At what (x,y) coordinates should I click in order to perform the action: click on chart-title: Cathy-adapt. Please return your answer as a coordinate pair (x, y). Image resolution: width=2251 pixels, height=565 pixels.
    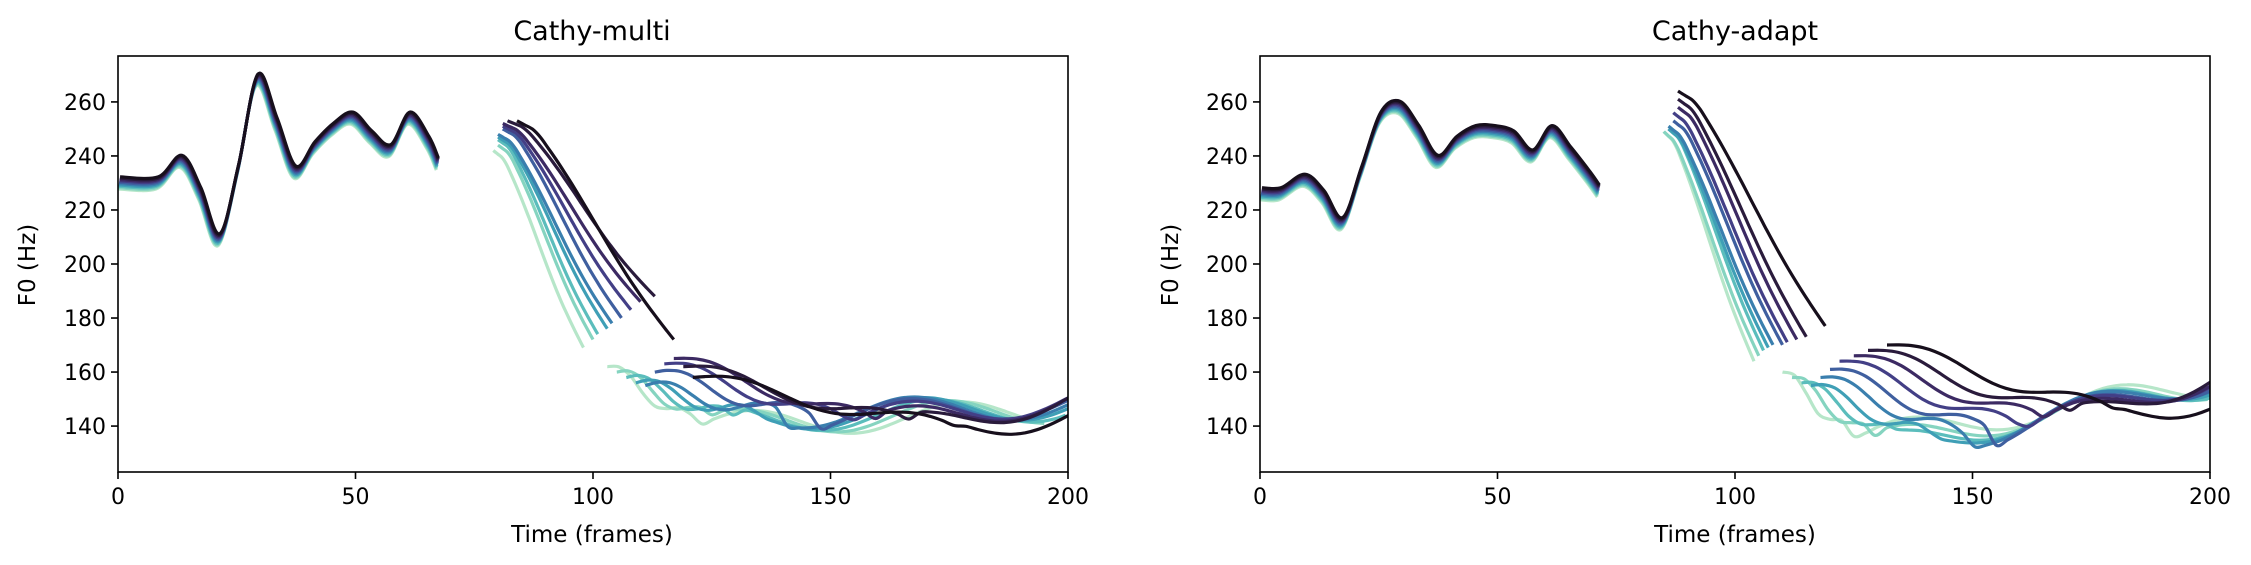
    Looking at the image, I should click on (1735, 31).